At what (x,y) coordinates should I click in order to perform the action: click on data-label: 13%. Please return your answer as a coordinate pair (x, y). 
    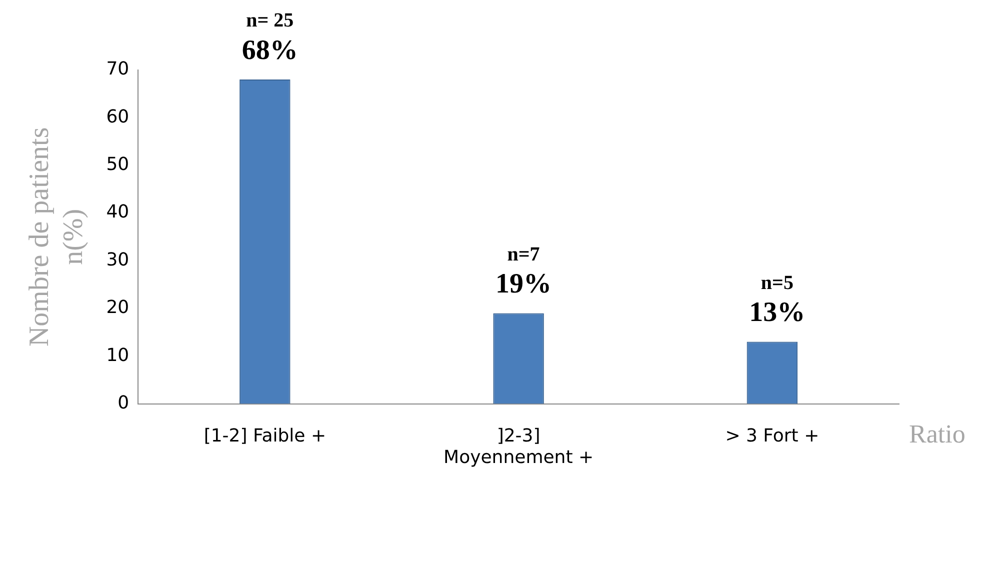
    Looking at the image, I should click on (777, 312).